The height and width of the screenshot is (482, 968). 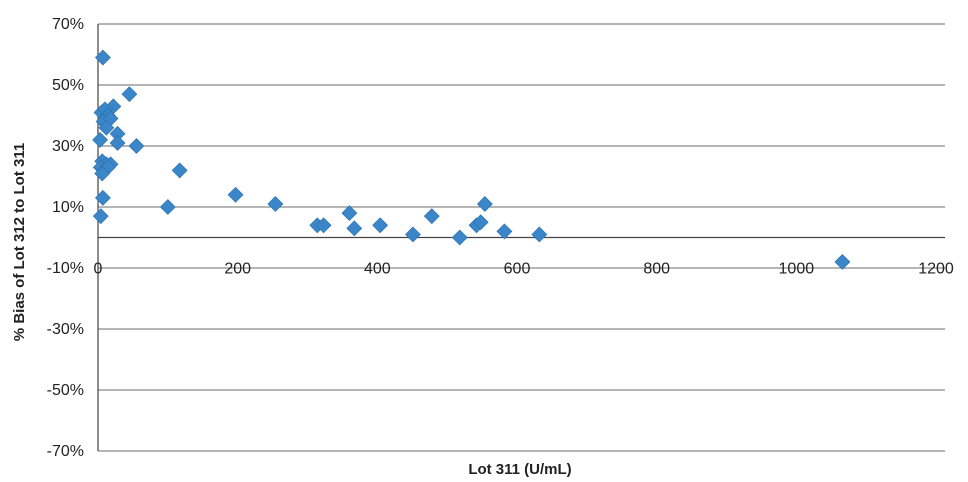 What do you see at coordinates (797, 269) in the screenshot?
I see `x-tick-label: 1000` at bounding box center [797, 269].